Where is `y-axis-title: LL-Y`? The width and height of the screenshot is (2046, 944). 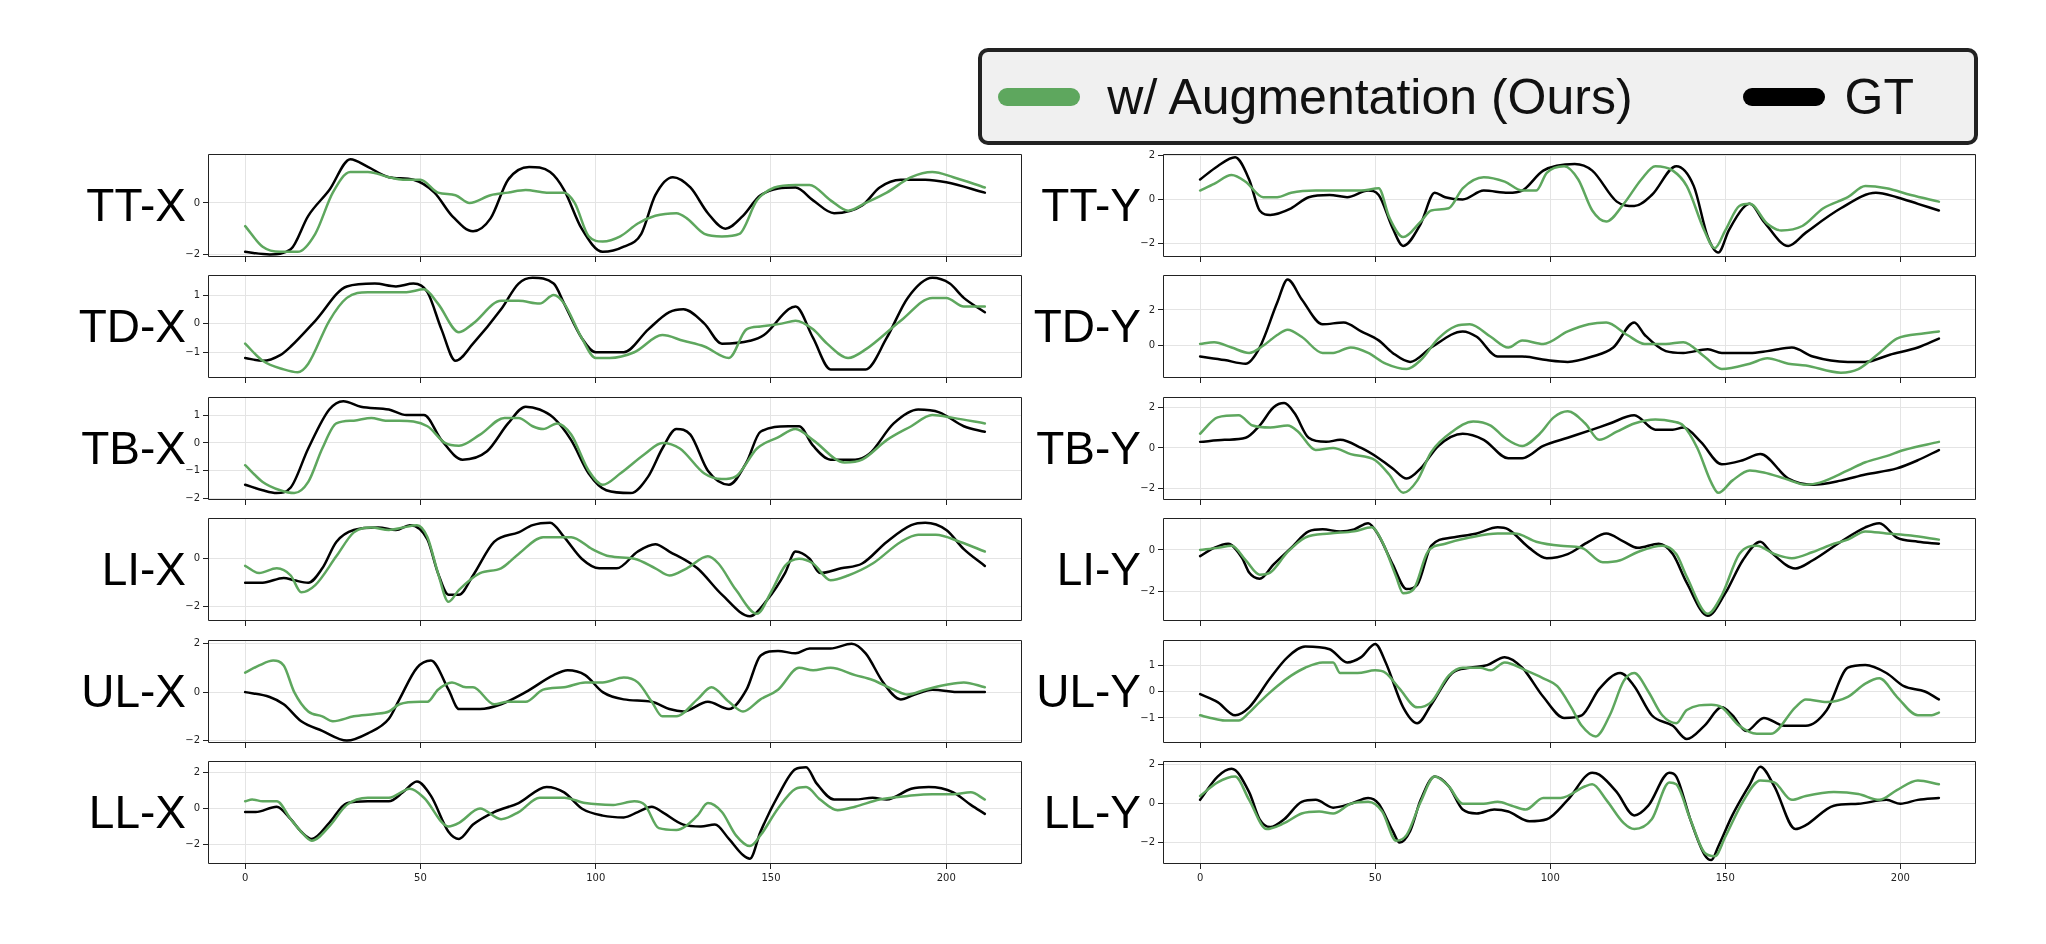 y-axis-title: LL-Y is located at coordinates (1092, 812).